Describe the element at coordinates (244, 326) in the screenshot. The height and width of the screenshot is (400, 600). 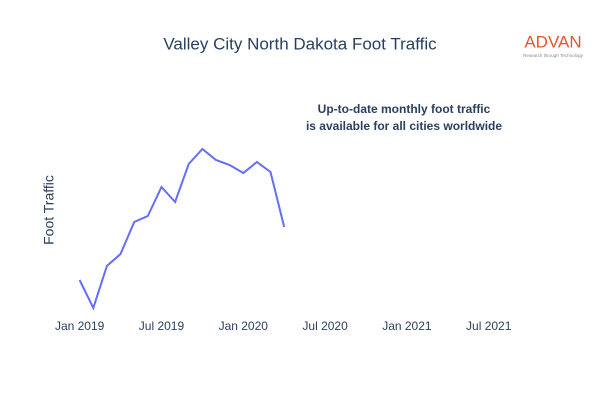
I see `x-tick-label: Jan 2020` at that location.